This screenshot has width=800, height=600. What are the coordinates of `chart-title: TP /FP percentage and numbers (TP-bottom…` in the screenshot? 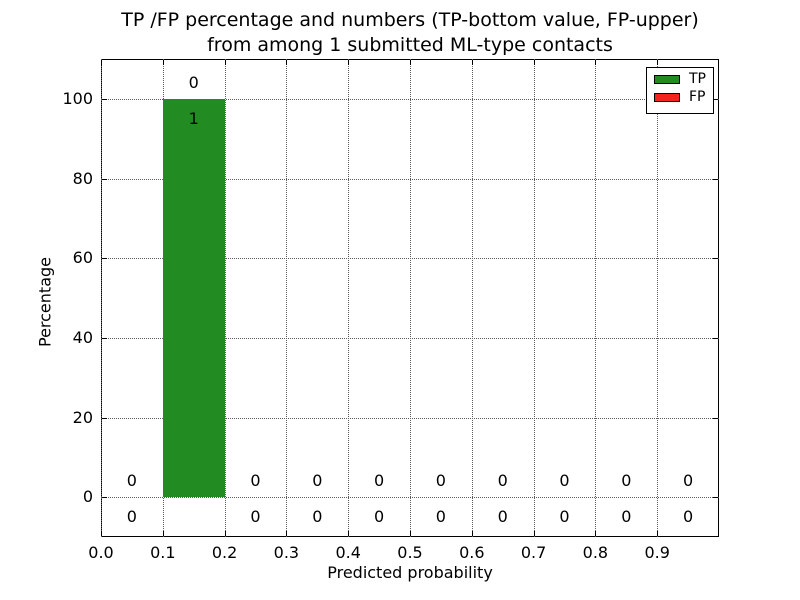 It's located at (410, 33).